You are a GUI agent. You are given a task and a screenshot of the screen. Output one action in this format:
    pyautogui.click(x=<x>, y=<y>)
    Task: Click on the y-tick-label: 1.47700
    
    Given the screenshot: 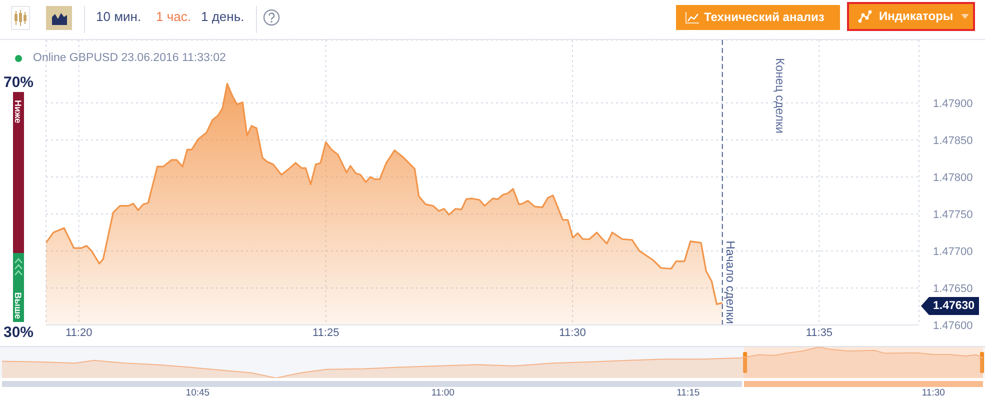 What is the action you would take?
    pyautogui.click(x=953, y=252)
    